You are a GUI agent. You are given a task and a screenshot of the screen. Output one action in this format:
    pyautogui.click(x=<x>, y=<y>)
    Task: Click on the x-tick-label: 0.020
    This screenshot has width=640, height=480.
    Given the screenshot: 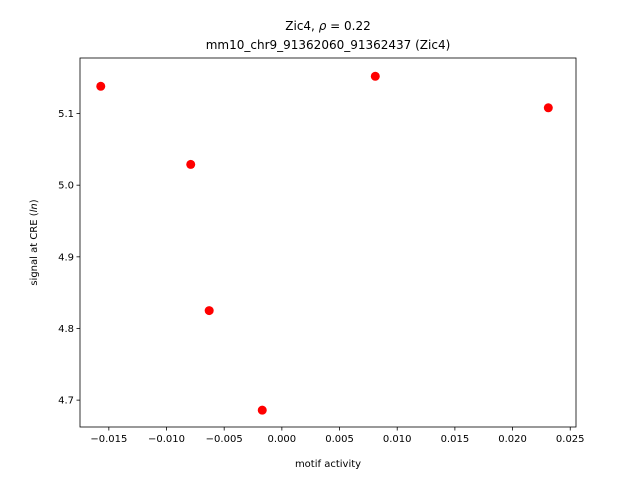 What is the action you would take?
    pyautogui.click(x=512, y=439)
    